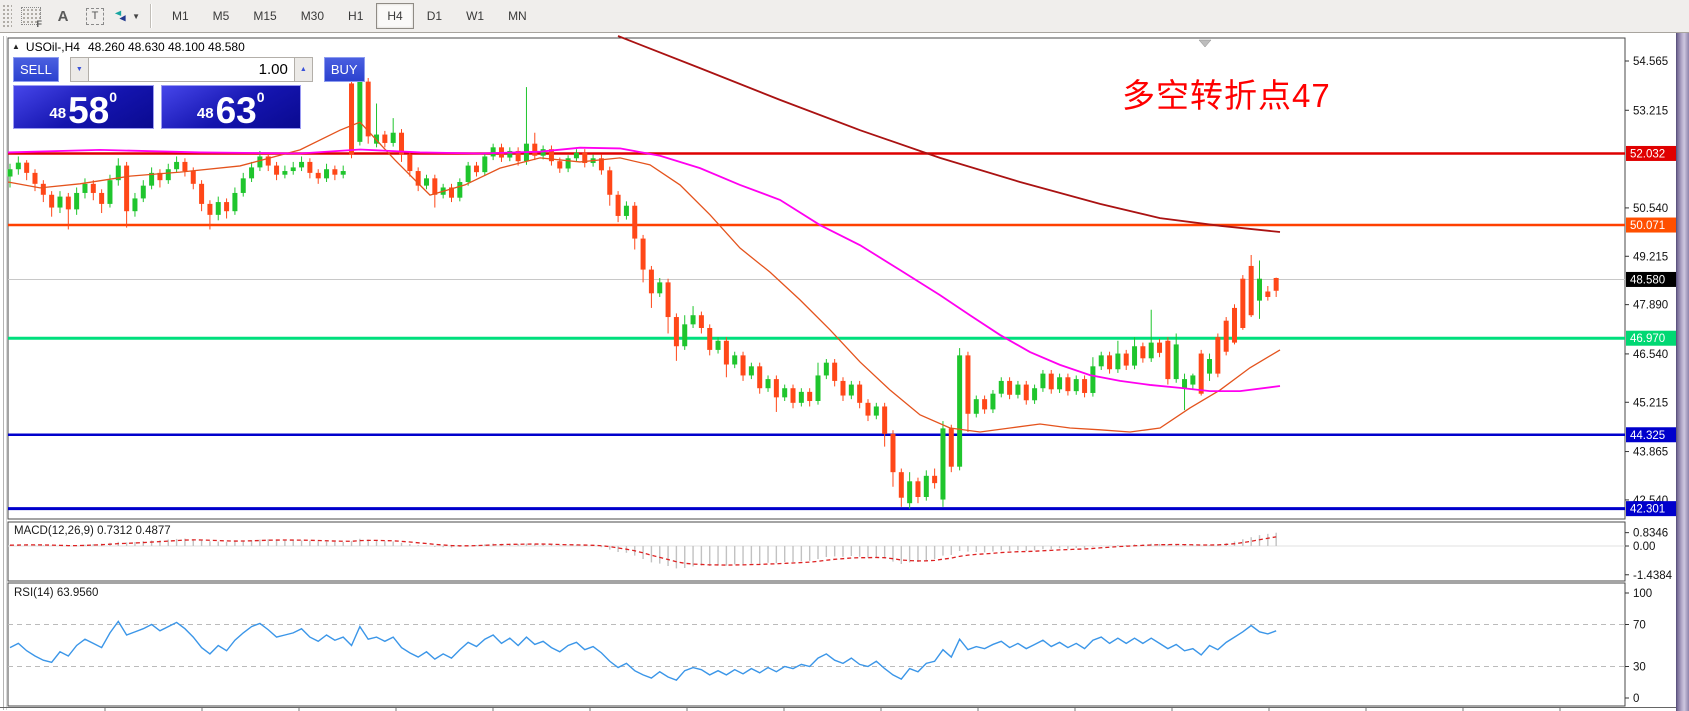 The height and width of the screenshot is (711, 1689). What do you see at coordinates (151, 16) in the screenshot?
I see `toolbar-separator` at bounding box center [151, 16].